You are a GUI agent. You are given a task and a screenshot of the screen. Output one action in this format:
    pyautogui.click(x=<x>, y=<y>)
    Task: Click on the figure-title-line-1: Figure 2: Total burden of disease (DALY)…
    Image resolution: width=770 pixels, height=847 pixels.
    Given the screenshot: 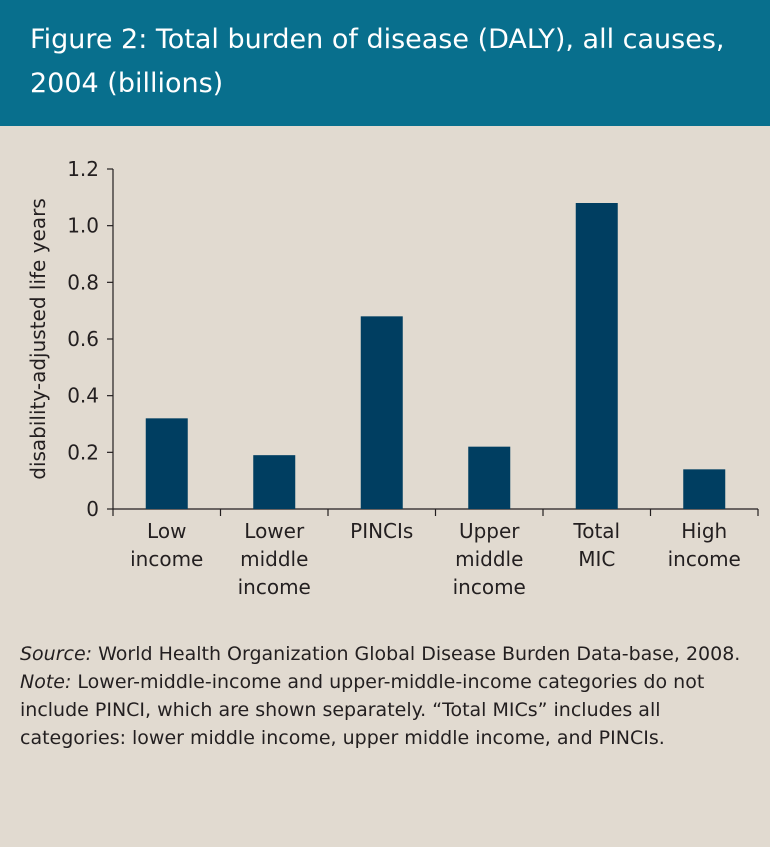 What is the action you would take?
    pyautogui.click(x=377, y=39)
    